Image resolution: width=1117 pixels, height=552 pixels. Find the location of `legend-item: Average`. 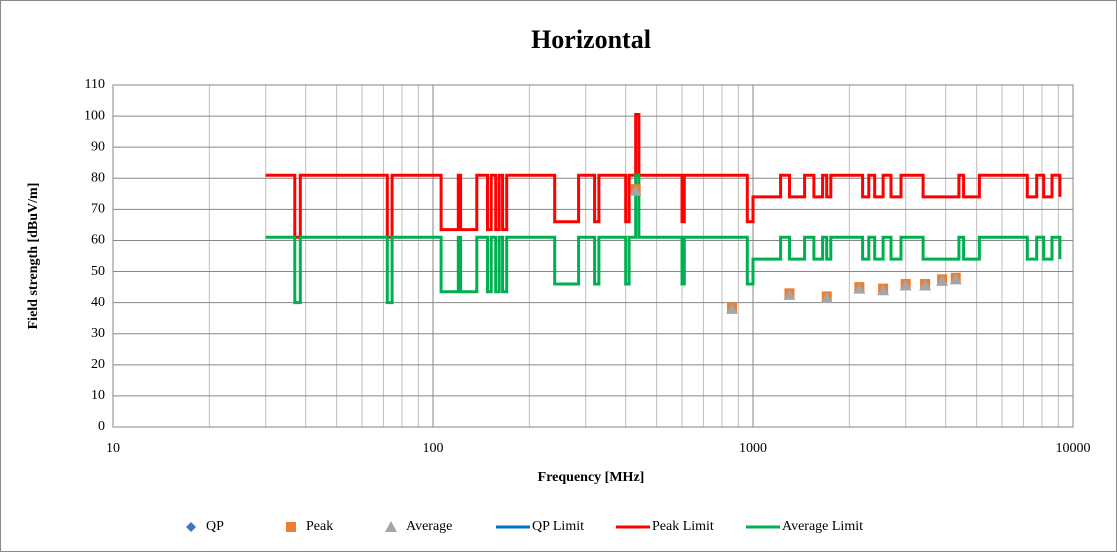

legend-item: Average is located at coordinates (418, 526).